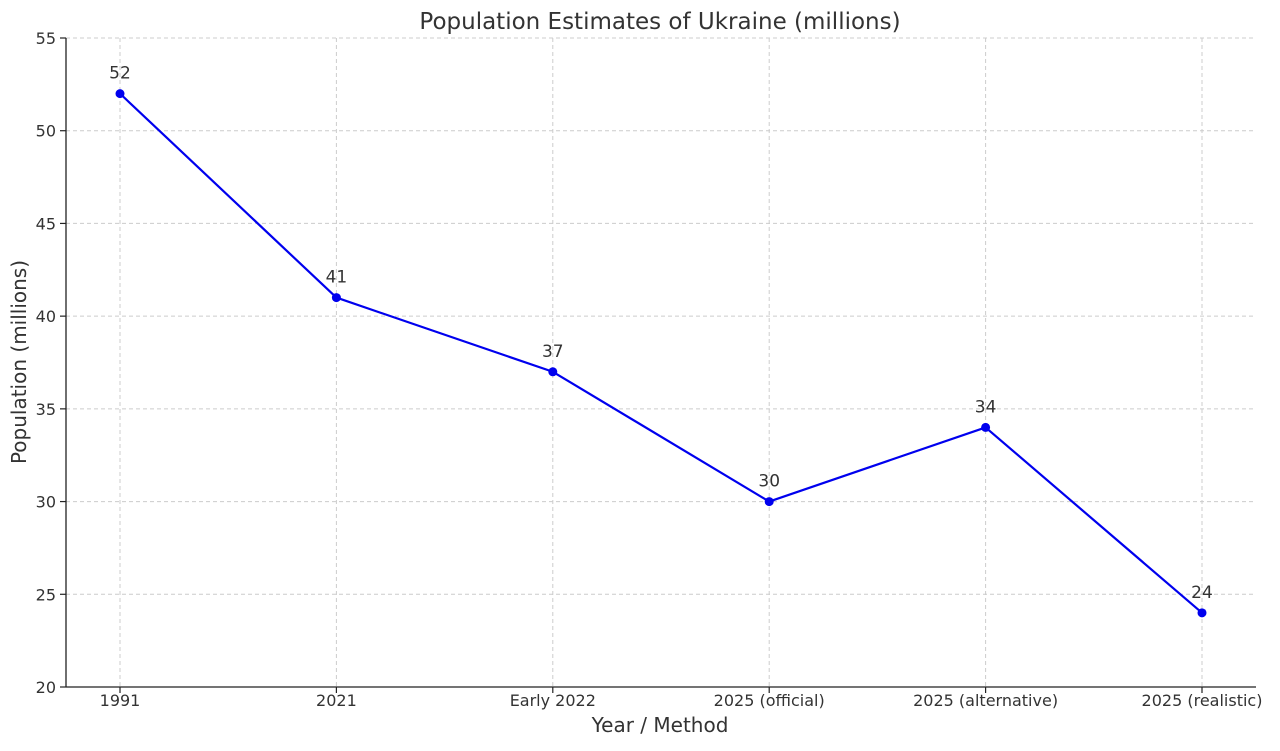 The width and height of the screenshot is (1280, 751). Describe the element at coordinates (769, 482) in the screenshot. I see `data-label: 30` at that location.